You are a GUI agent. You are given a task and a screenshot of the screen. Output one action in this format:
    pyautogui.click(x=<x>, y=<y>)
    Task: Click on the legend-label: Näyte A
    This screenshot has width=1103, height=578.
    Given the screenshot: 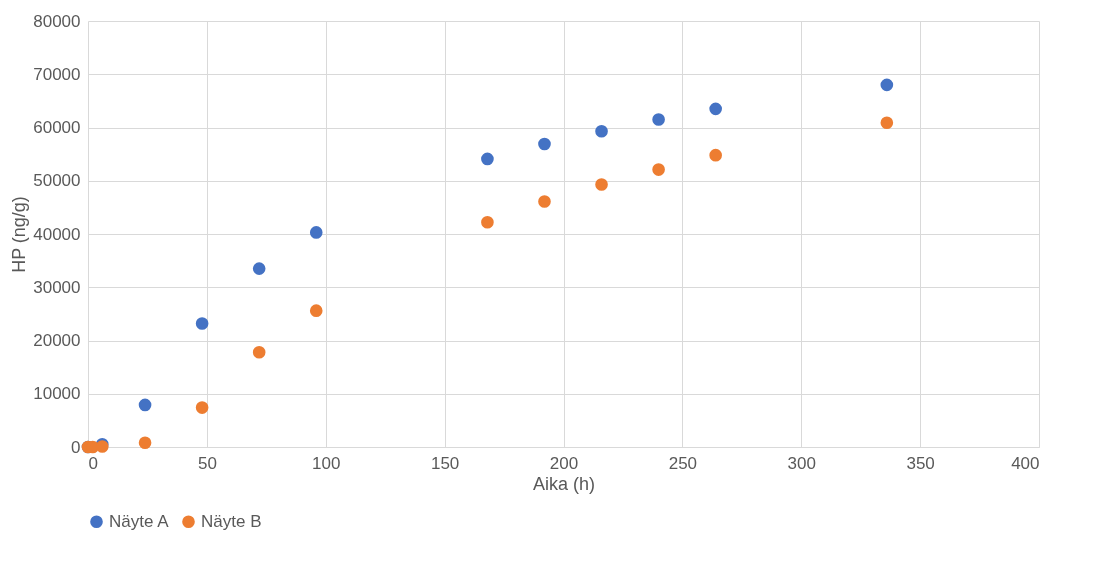 What is the action you would take?
    pyautogui.click(x=139, y=521)
    